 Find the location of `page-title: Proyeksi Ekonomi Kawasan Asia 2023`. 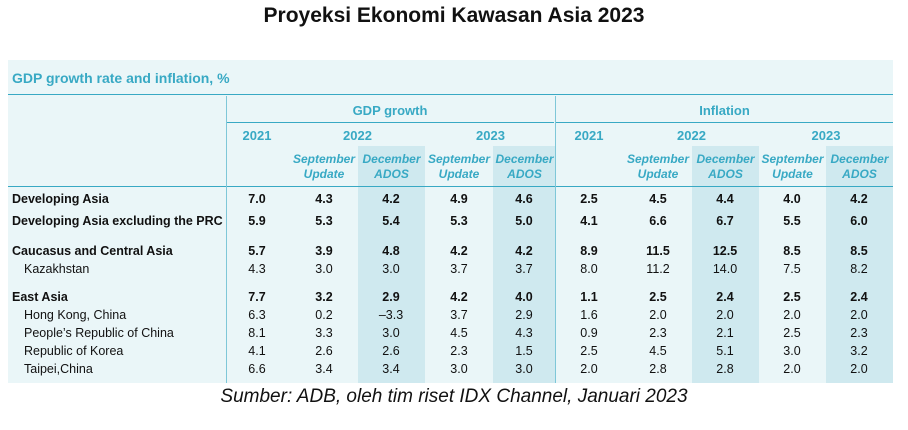

page-title: Proyeksi Ekonomi Kawasan Asia 2023 is located at coordinates (454, 15).